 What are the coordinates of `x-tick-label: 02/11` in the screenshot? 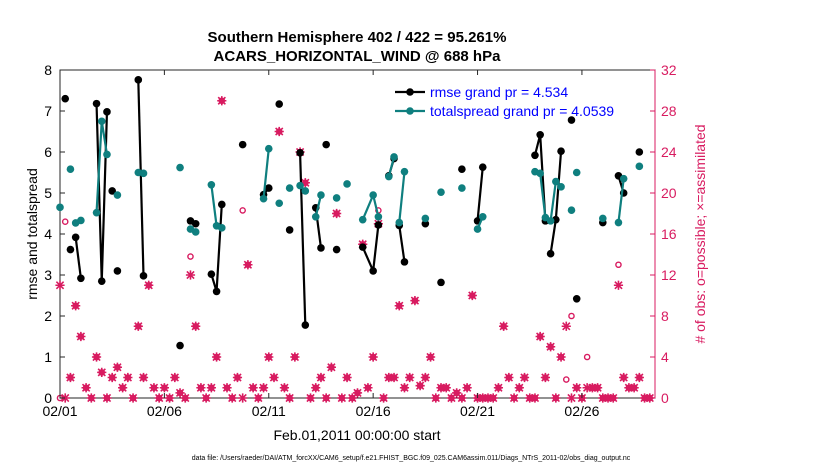 It's located at (269, 411).